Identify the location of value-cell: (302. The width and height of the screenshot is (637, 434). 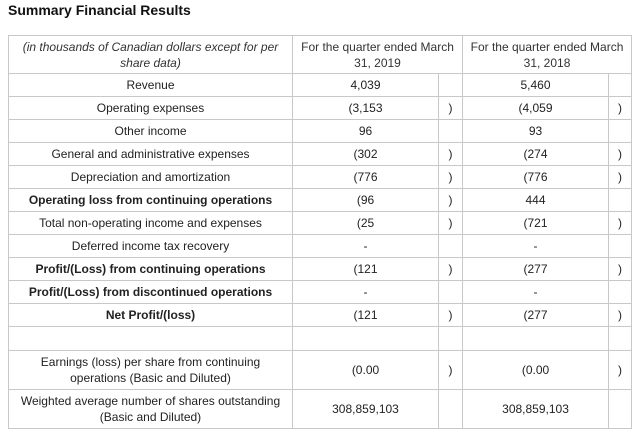
(365, 154).